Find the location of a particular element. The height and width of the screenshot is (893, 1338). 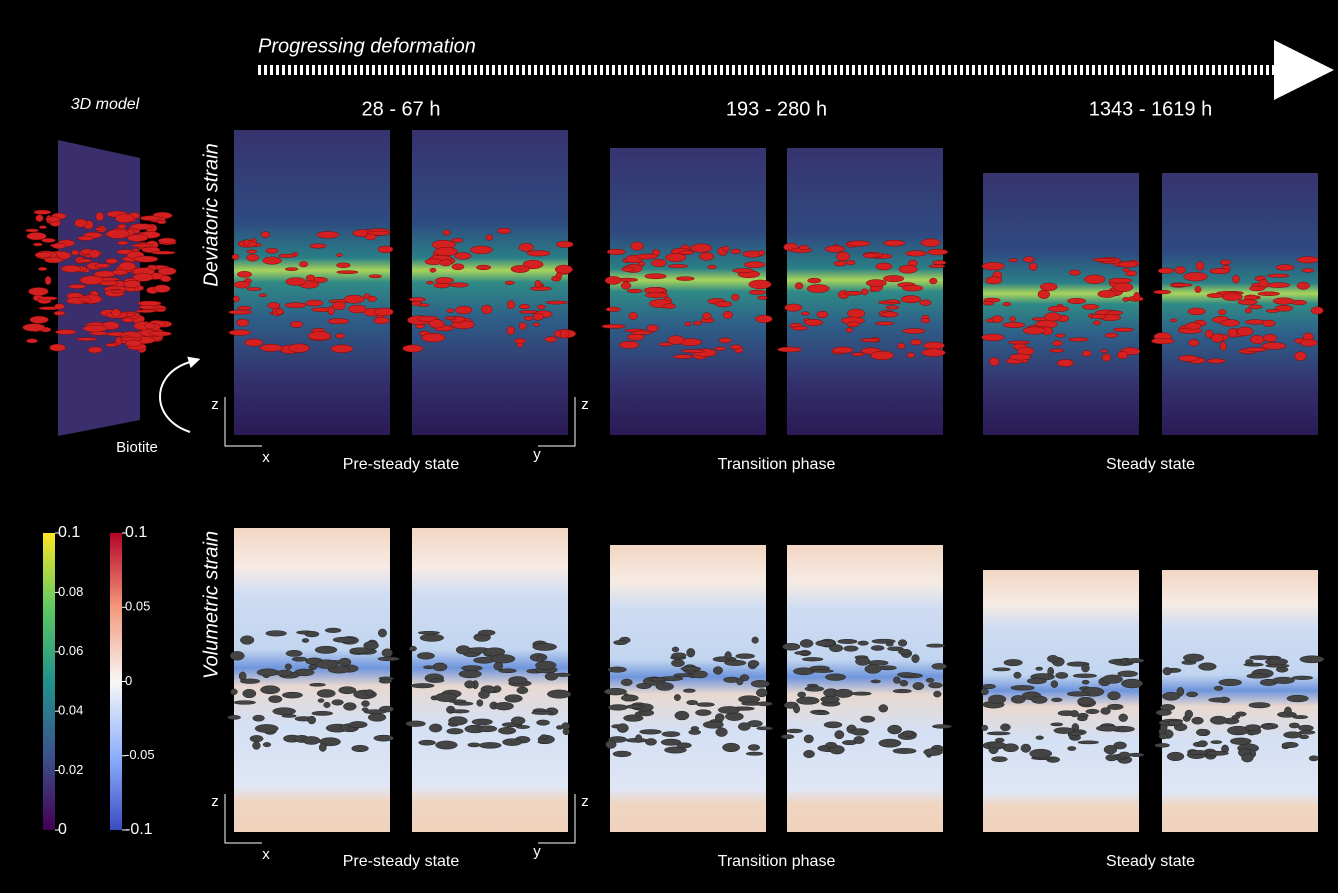

arrow-label: Progressing deformation is located at coordinates (367, 46).